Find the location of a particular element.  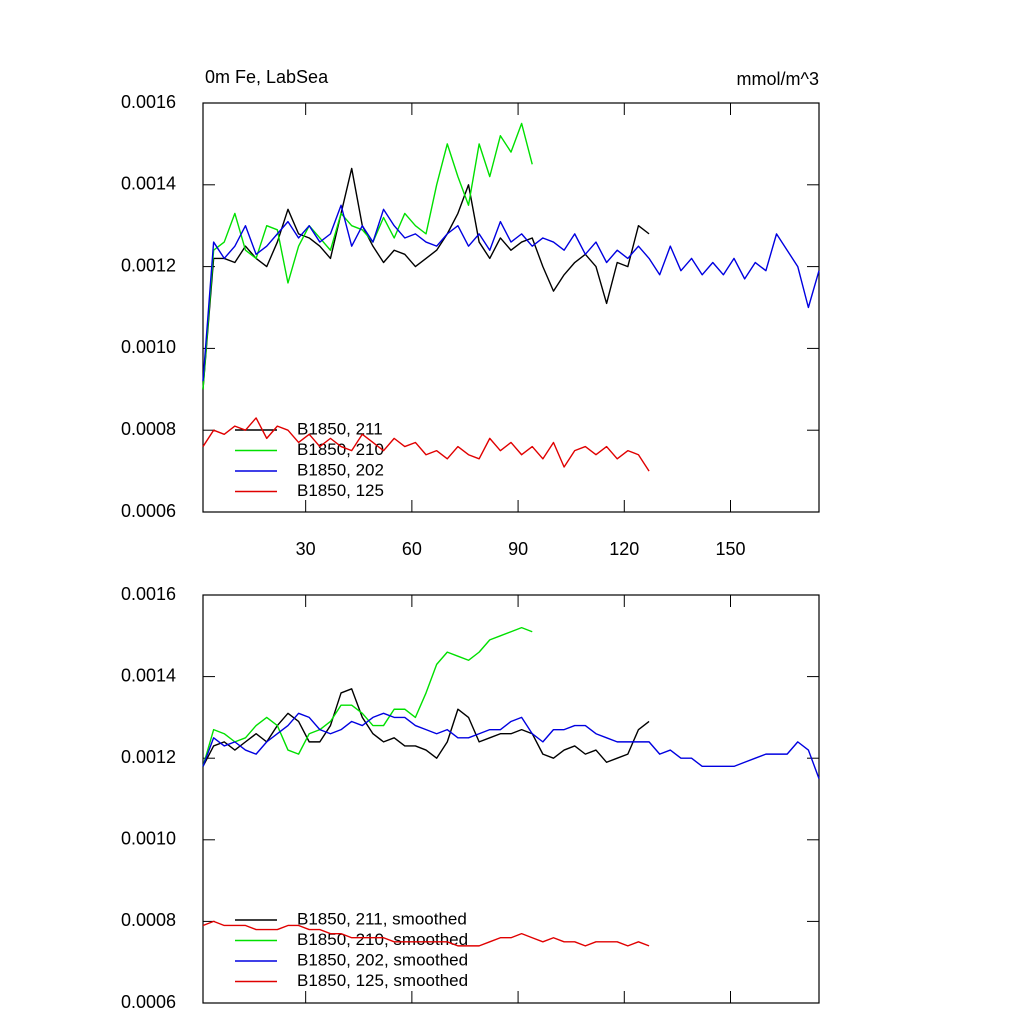

legend-label: B1850, 211, smoothed is located at coordinates (382, 918).